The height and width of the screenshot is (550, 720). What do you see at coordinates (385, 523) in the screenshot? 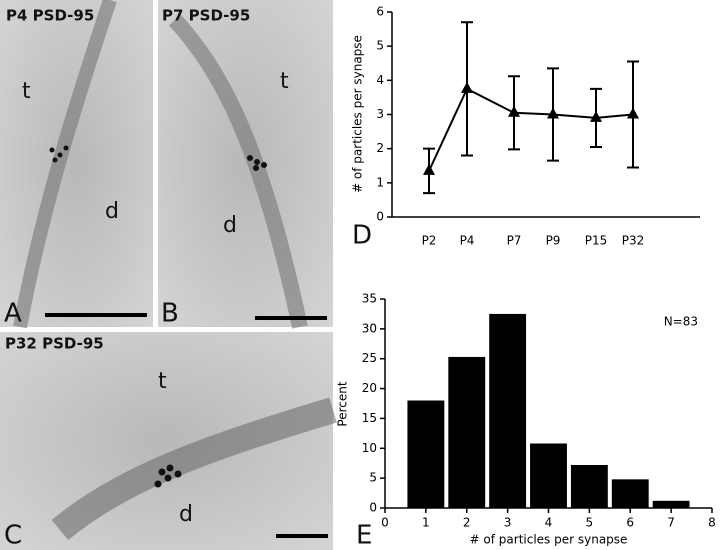
I see `x-tick-label: 0` at bounding box center [385, 523].